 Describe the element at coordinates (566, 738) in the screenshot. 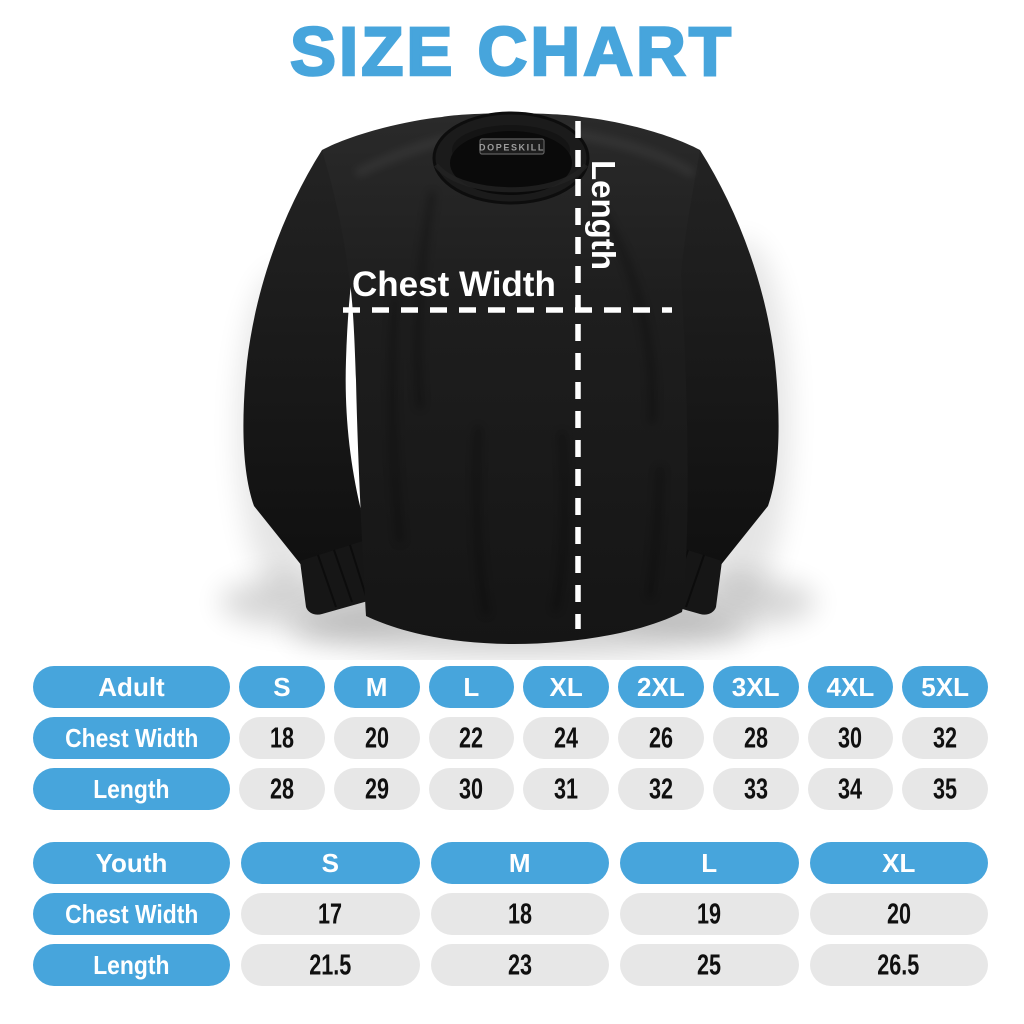

I see `value-pill: 24` at that location.